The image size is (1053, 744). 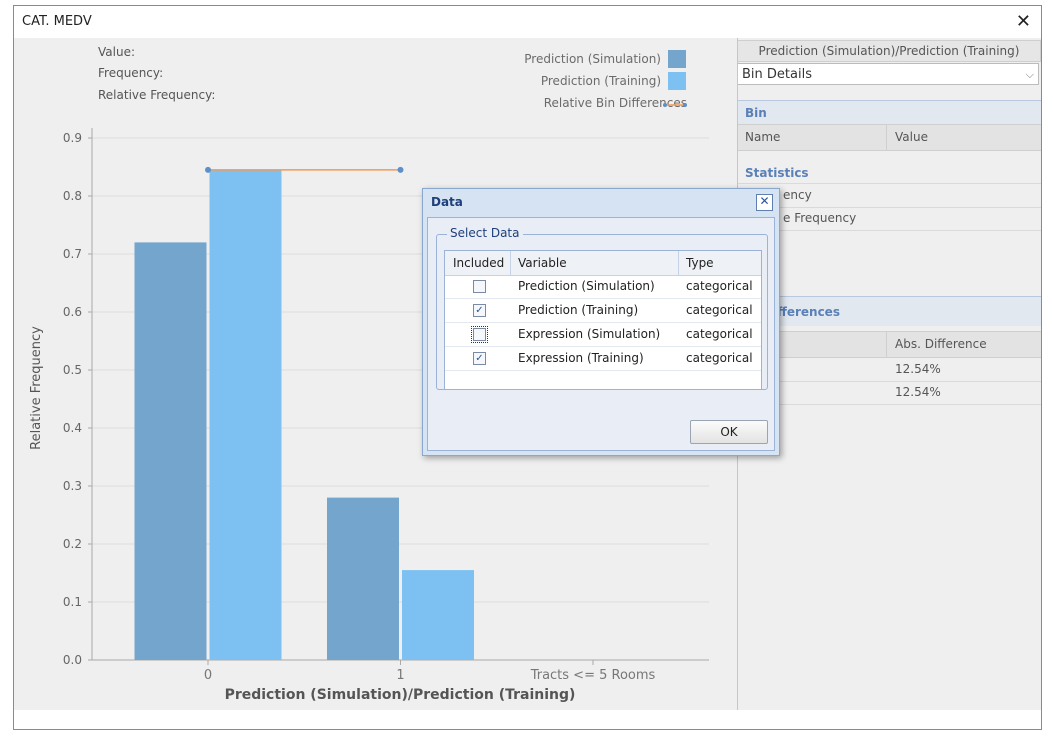 What do you see at coordinates (208, 675) in the screenshot?
I see `x-tick-label: 0` at bounding box center [208, 675].